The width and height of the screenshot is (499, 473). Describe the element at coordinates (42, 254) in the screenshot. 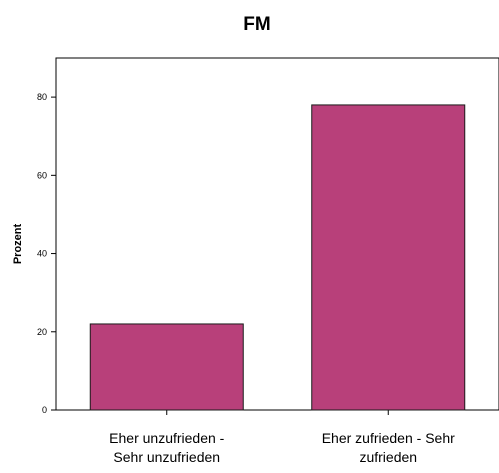

I see `y-tick-label: 40` at that location.